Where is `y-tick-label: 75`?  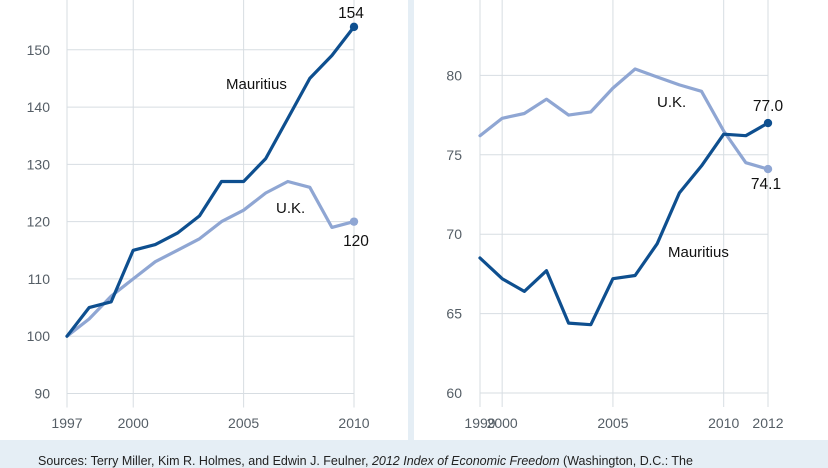
y-tick-label: 75 is located at coordinates (454, 155).